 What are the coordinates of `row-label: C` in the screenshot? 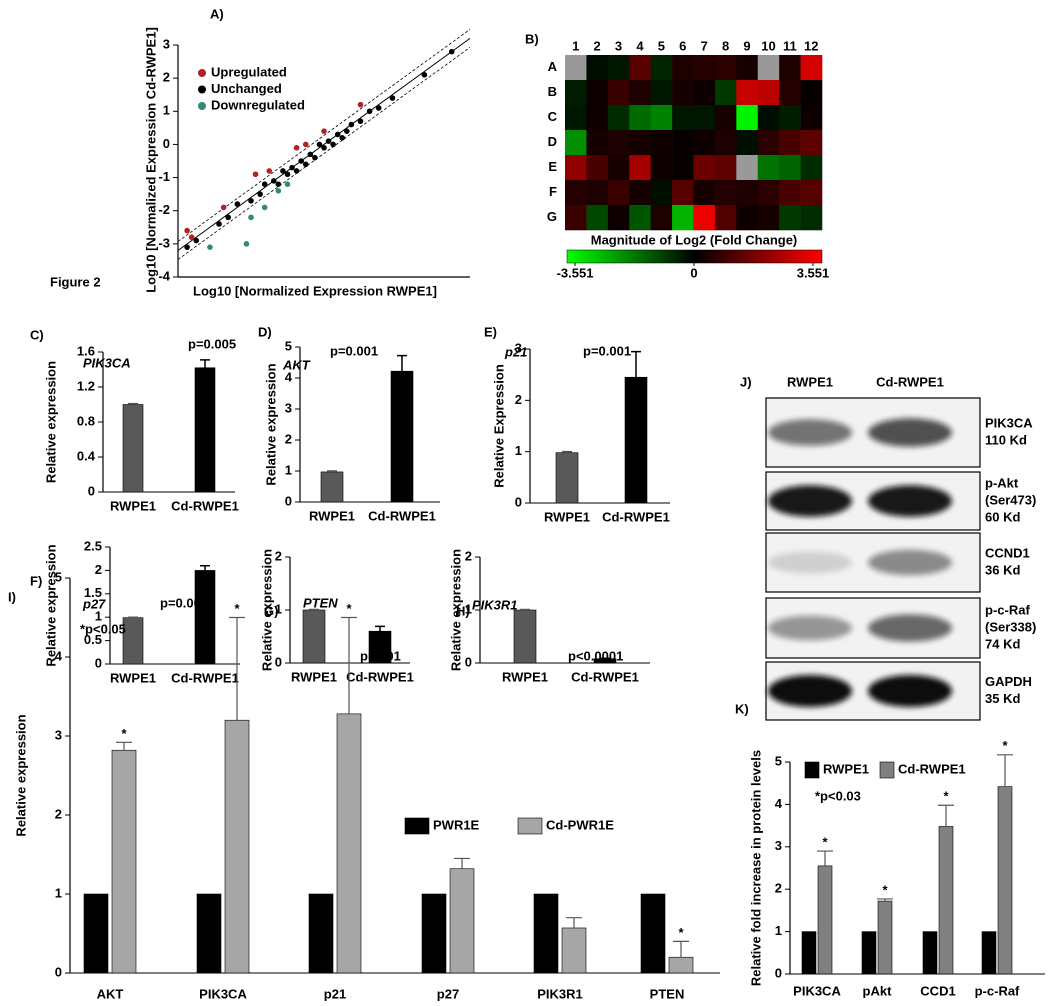 It's located at (553, 116).